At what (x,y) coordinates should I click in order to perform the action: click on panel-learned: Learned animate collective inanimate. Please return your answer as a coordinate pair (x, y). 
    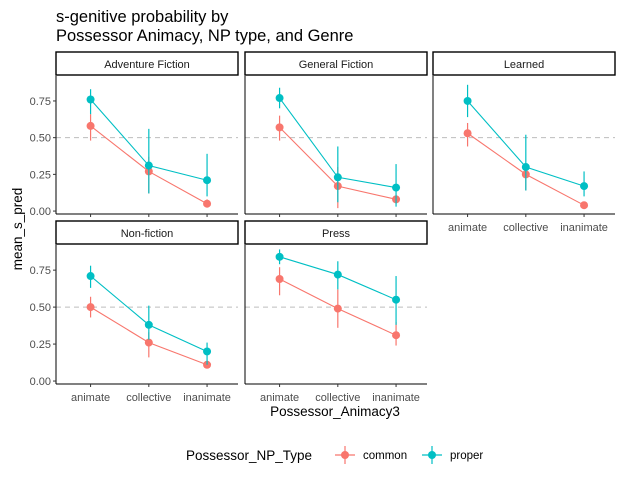
    Looking at the image, I should click on (524, 142).